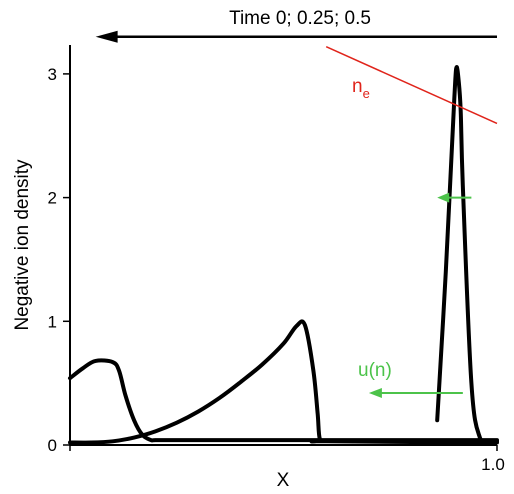 This screenshot has width=514, height=494. I want to click on x-tick-label-1: 1.0, so click(493, 464).